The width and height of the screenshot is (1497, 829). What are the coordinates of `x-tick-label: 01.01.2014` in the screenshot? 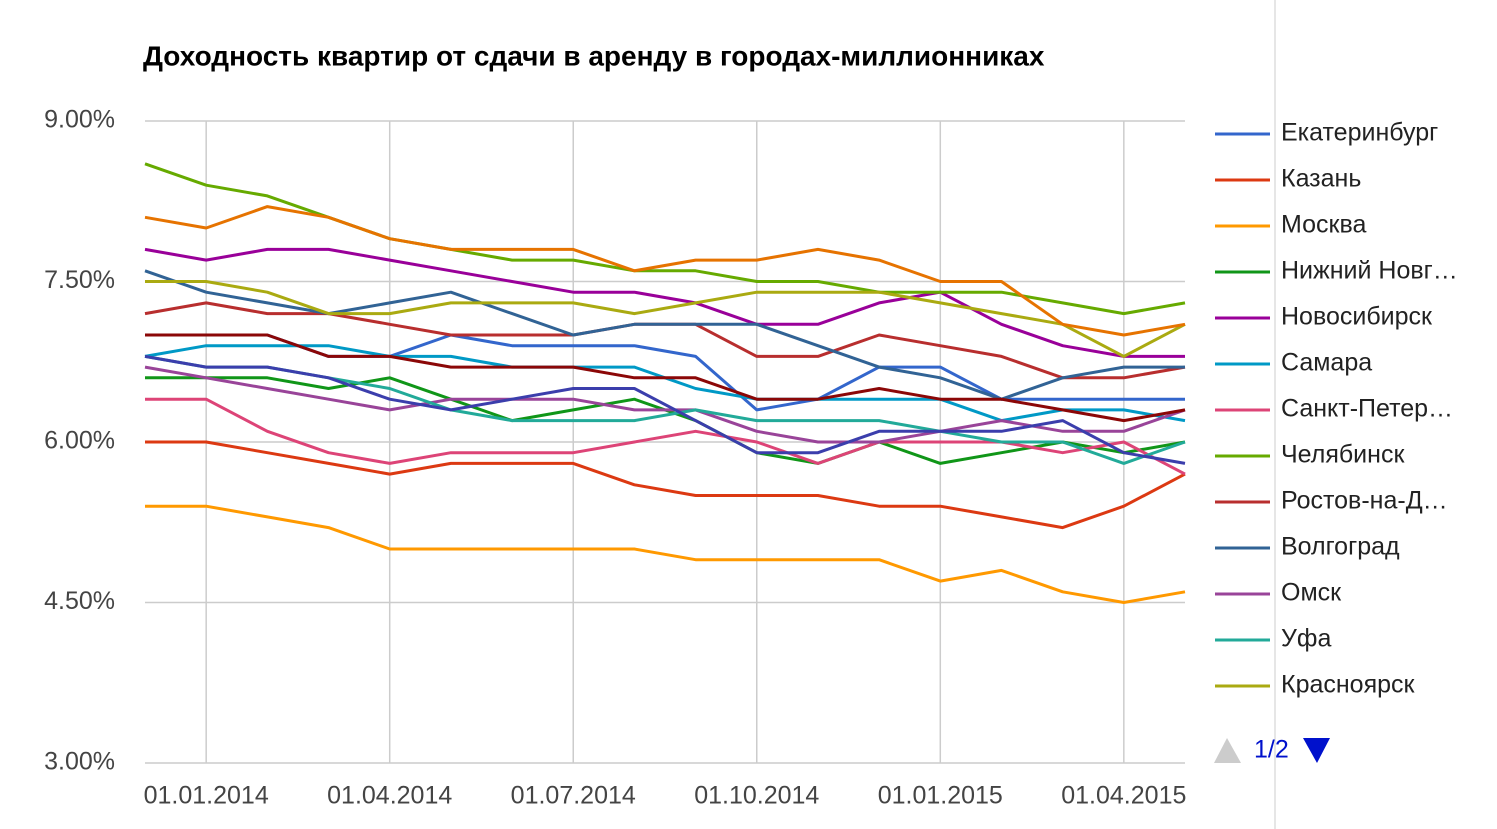 It's located at (206, 796).